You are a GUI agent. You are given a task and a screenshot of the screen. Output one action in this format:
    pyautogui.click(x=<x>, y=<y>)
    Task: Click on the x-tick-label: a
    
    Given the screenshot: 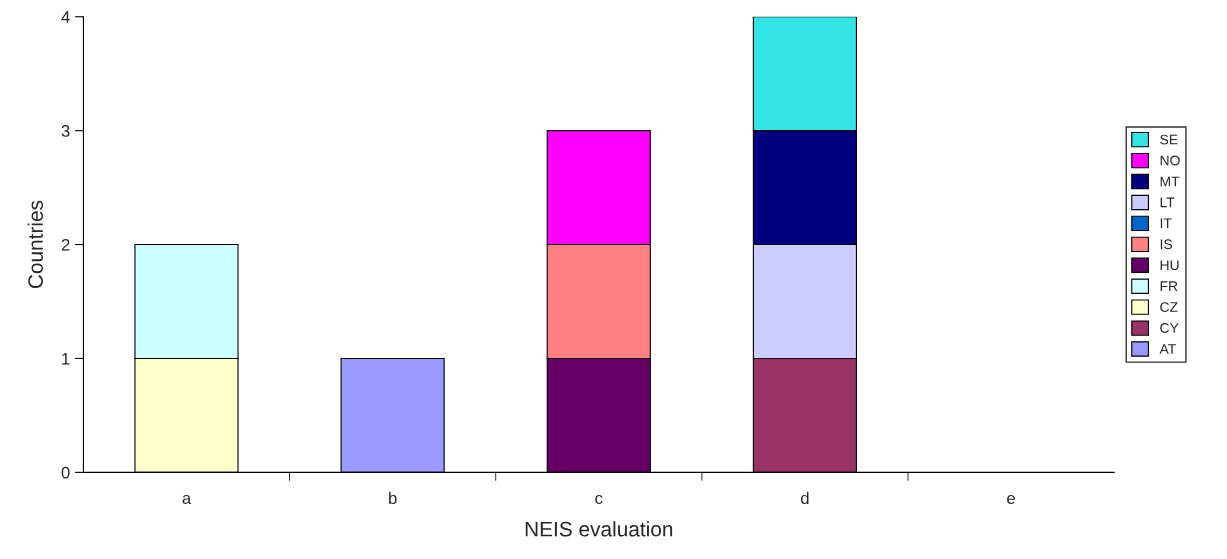 What is the action you would take?
    pyautogui.click(x=187, y=499)
    